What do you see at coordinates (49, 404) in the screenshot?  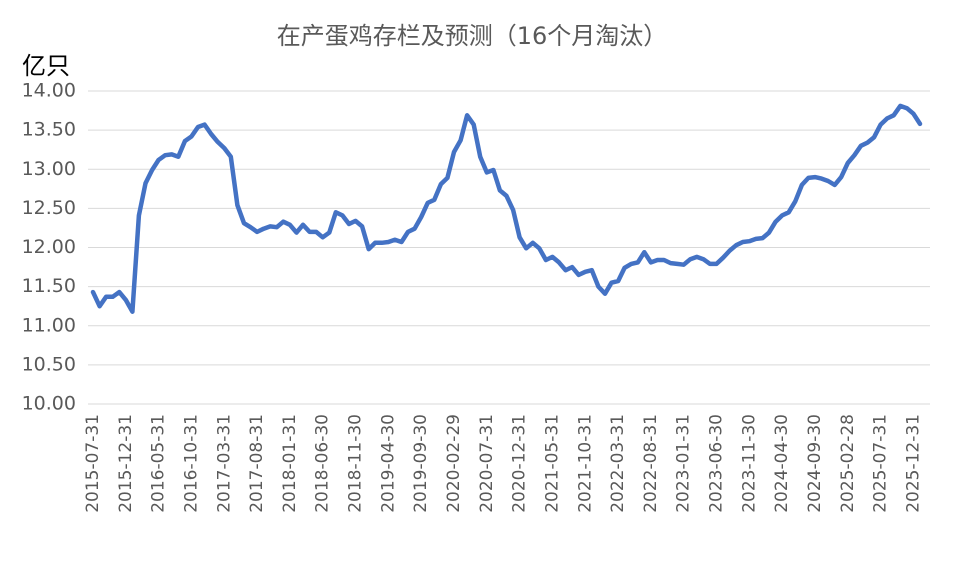 I see `y-tick-label: 10.00` at bounding box center [49, 404].